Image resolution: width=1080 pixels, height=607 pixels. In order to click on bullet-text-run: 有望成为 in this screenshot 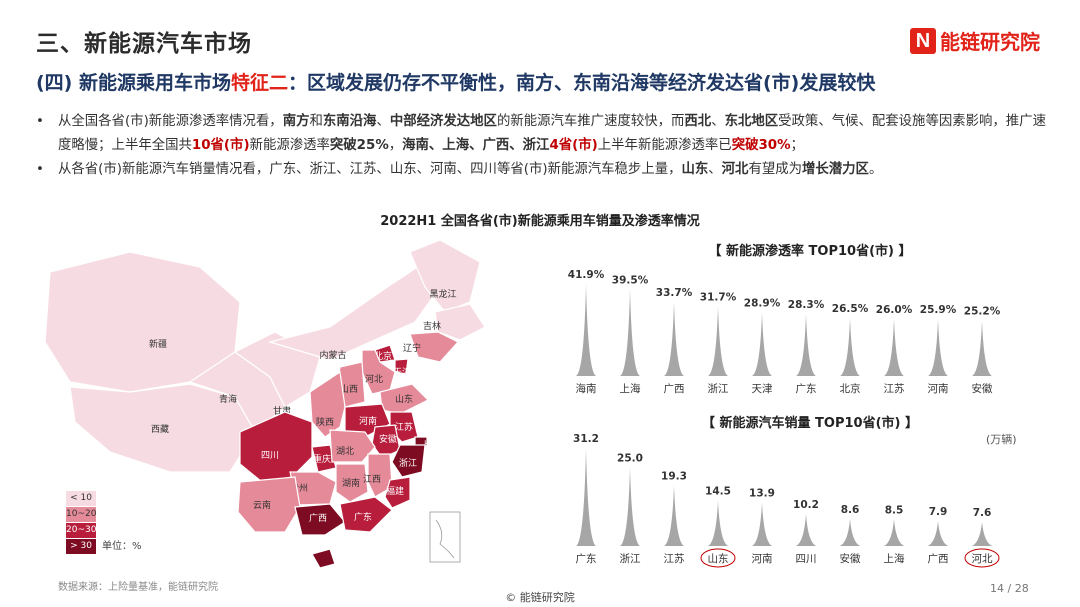, I will do `click(775, 169)`.